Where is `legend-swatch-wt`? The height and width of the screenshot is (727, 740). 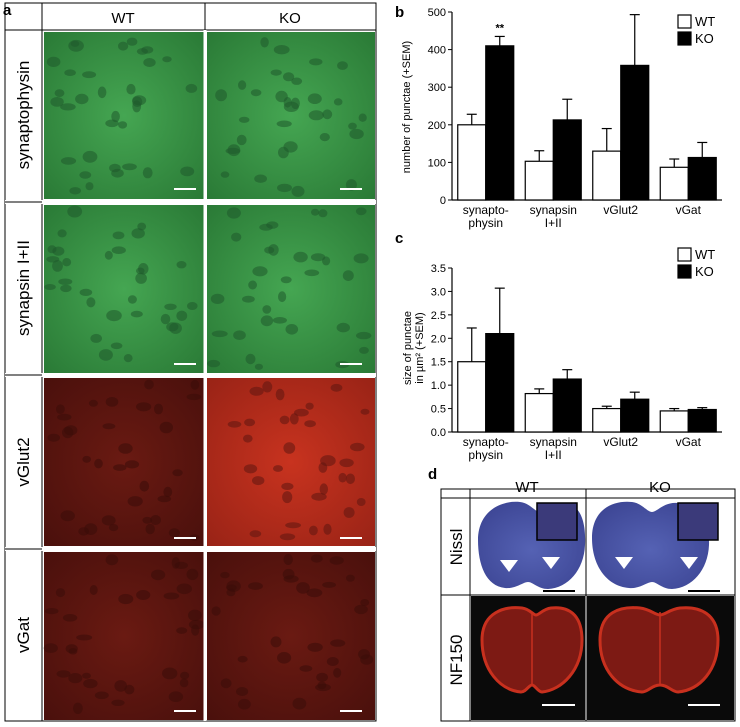 legend-swatch-wt is located at coordinates (684, 21).